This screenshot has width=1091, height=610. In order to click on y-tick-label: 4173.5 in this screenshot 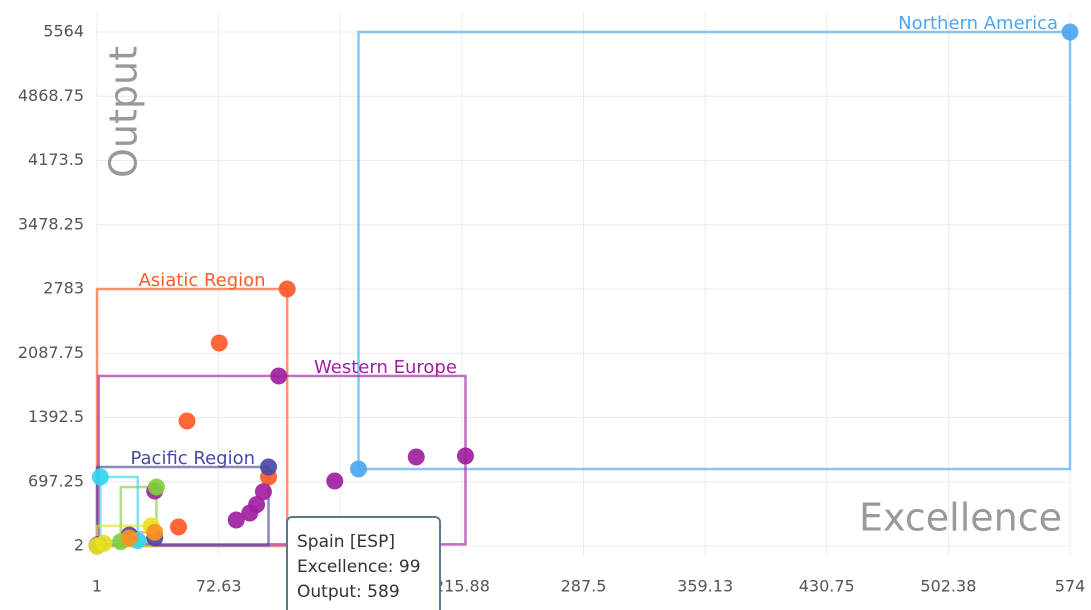, I will do `click(56, 159)`.